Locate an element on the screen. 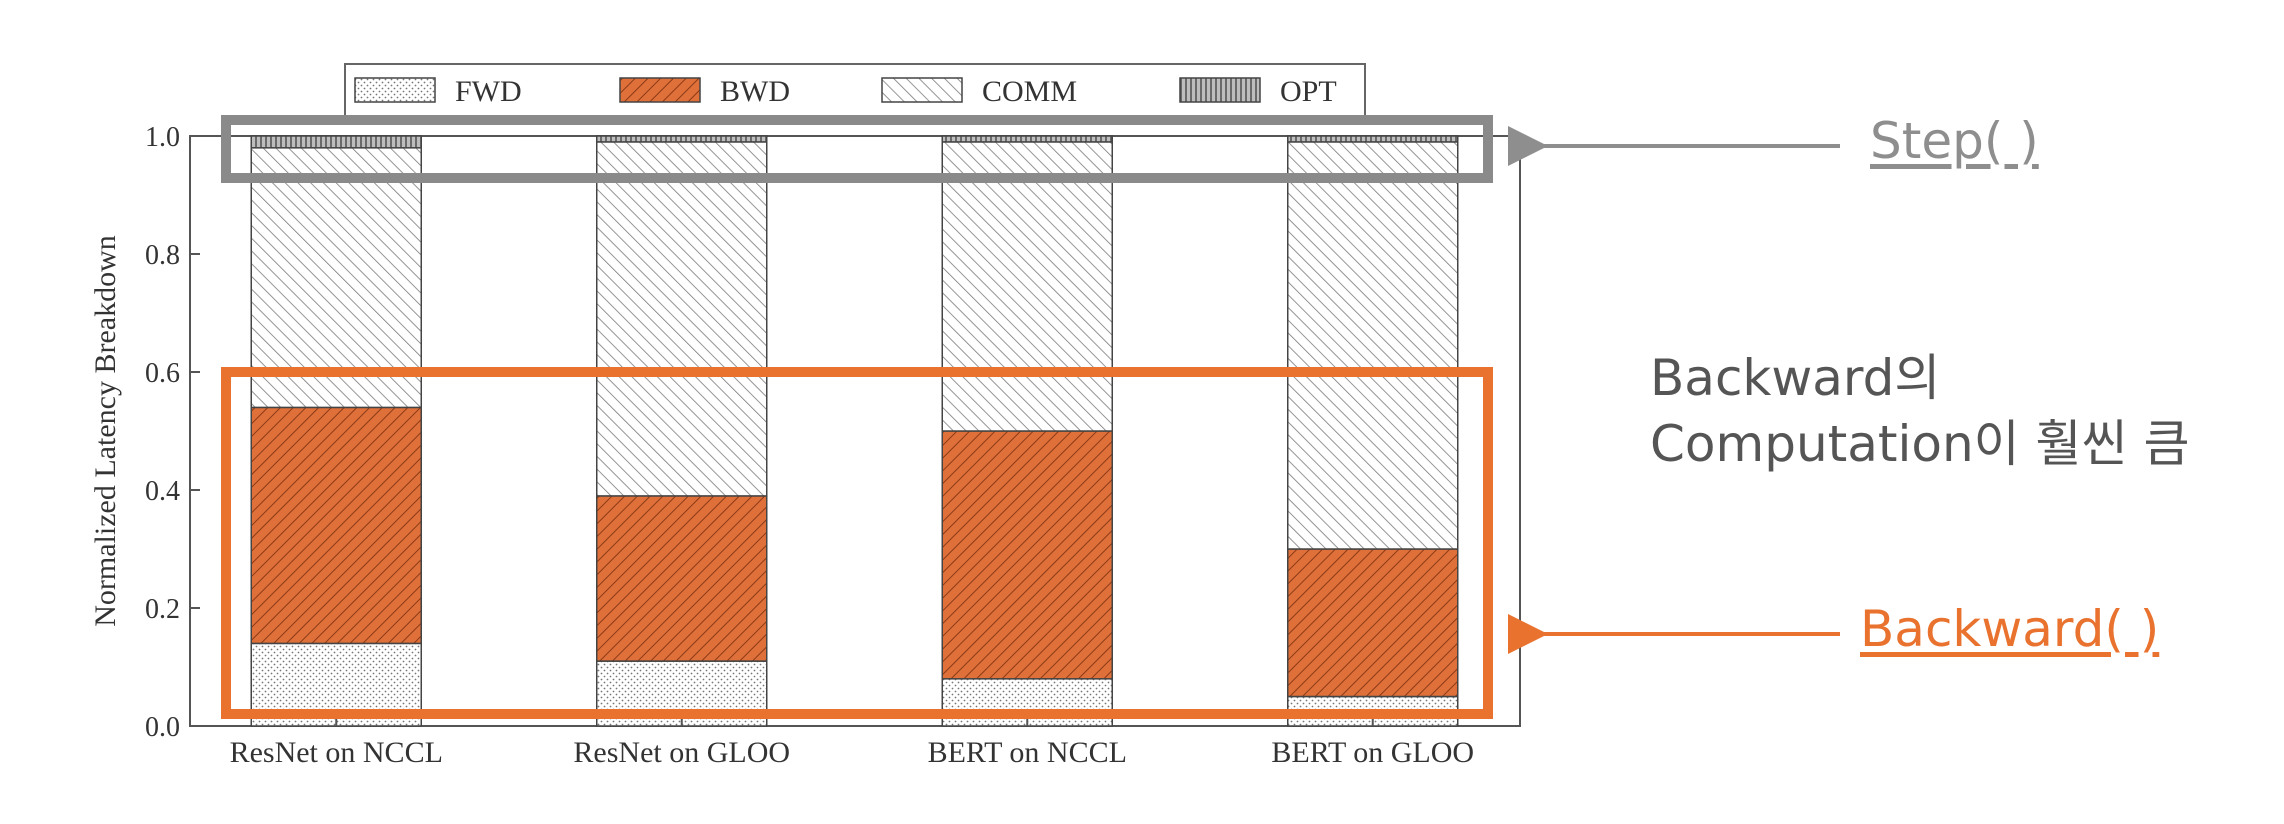 This screenshot has width=2284, height=824. y-tick-label: 0.8 is located at coordinates (162, 255).